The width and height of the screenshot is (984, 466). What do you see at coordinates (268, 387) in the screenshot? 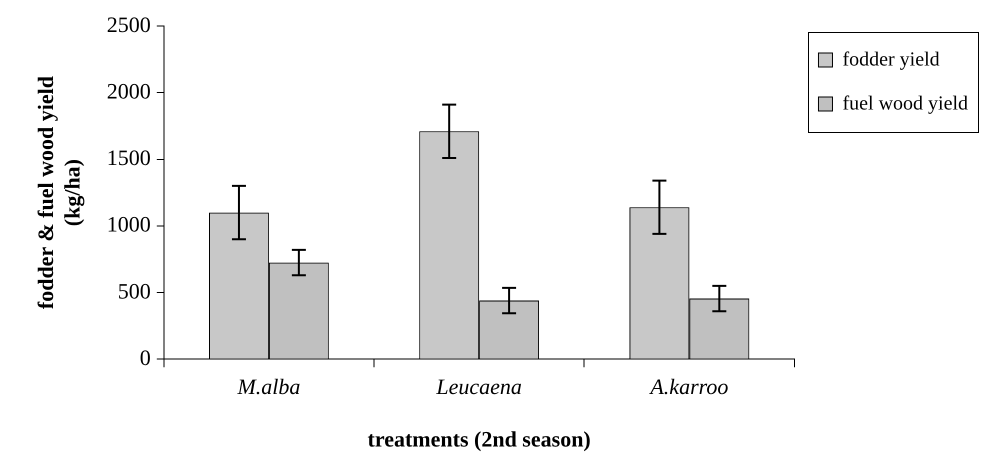
I see `x-tick-label: M.alba` at bounding box center [268, 387].